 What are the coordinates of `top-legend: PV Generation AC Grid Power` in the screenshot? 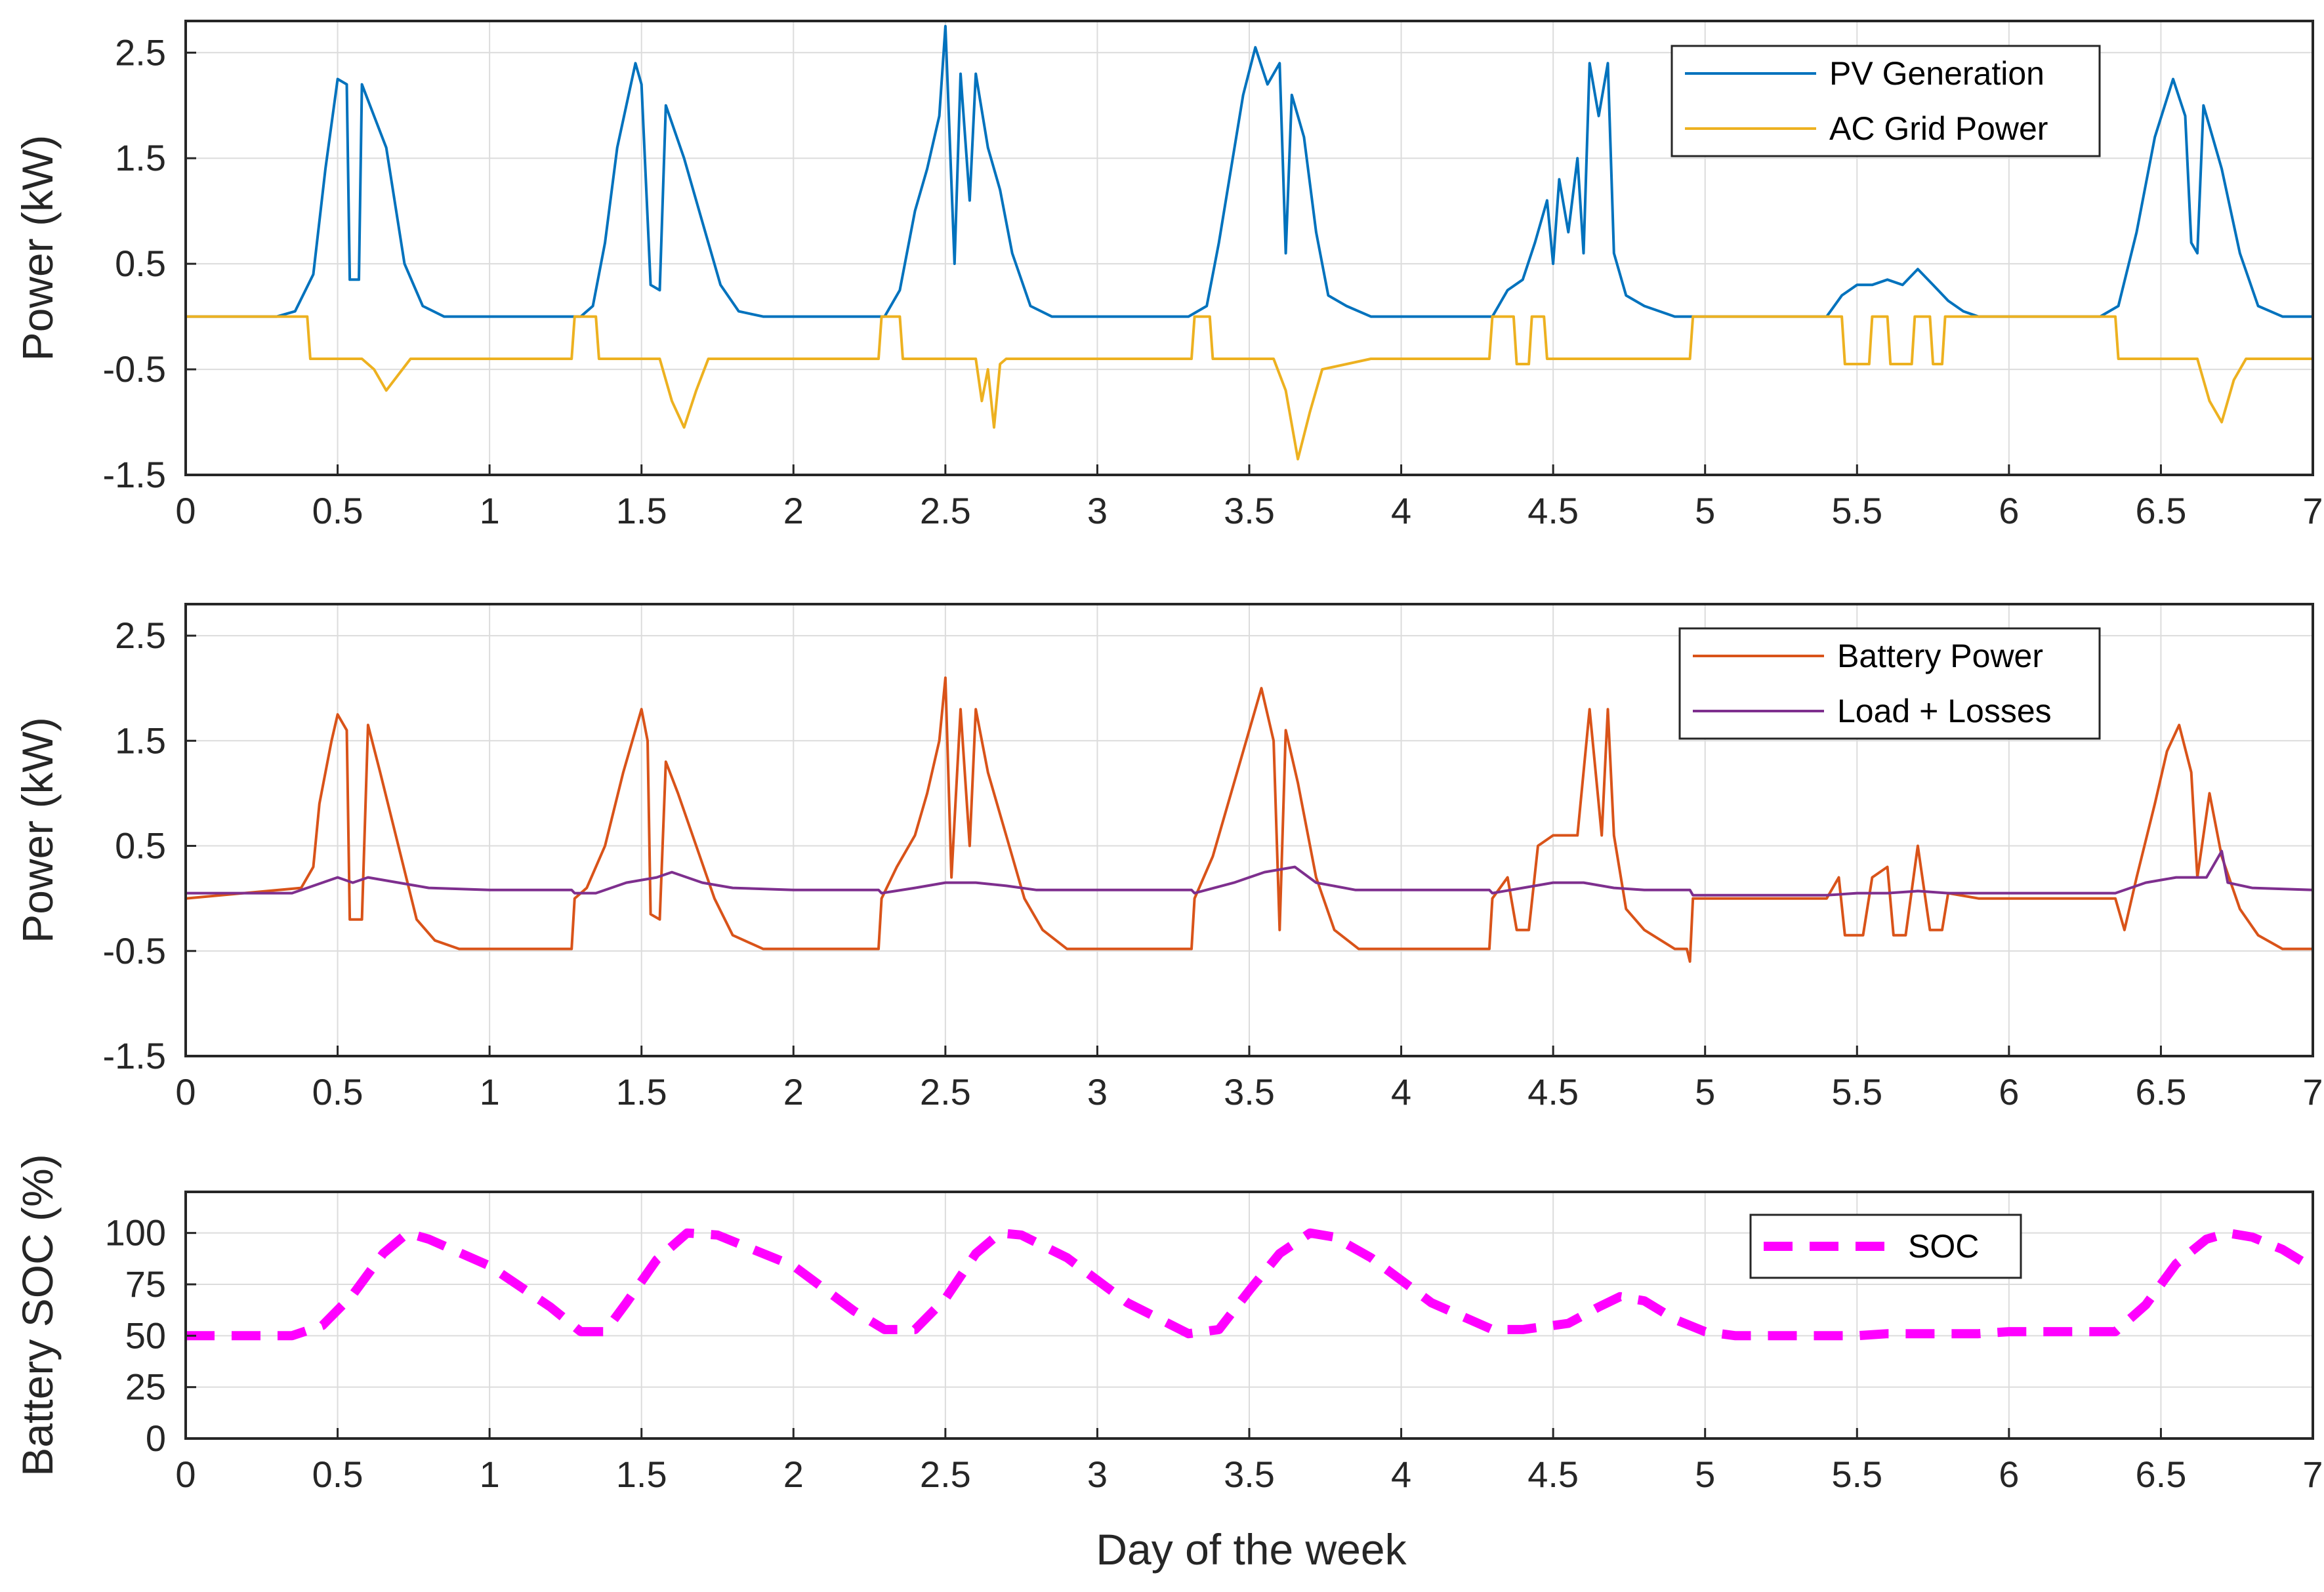 It's located at (1885, 101).